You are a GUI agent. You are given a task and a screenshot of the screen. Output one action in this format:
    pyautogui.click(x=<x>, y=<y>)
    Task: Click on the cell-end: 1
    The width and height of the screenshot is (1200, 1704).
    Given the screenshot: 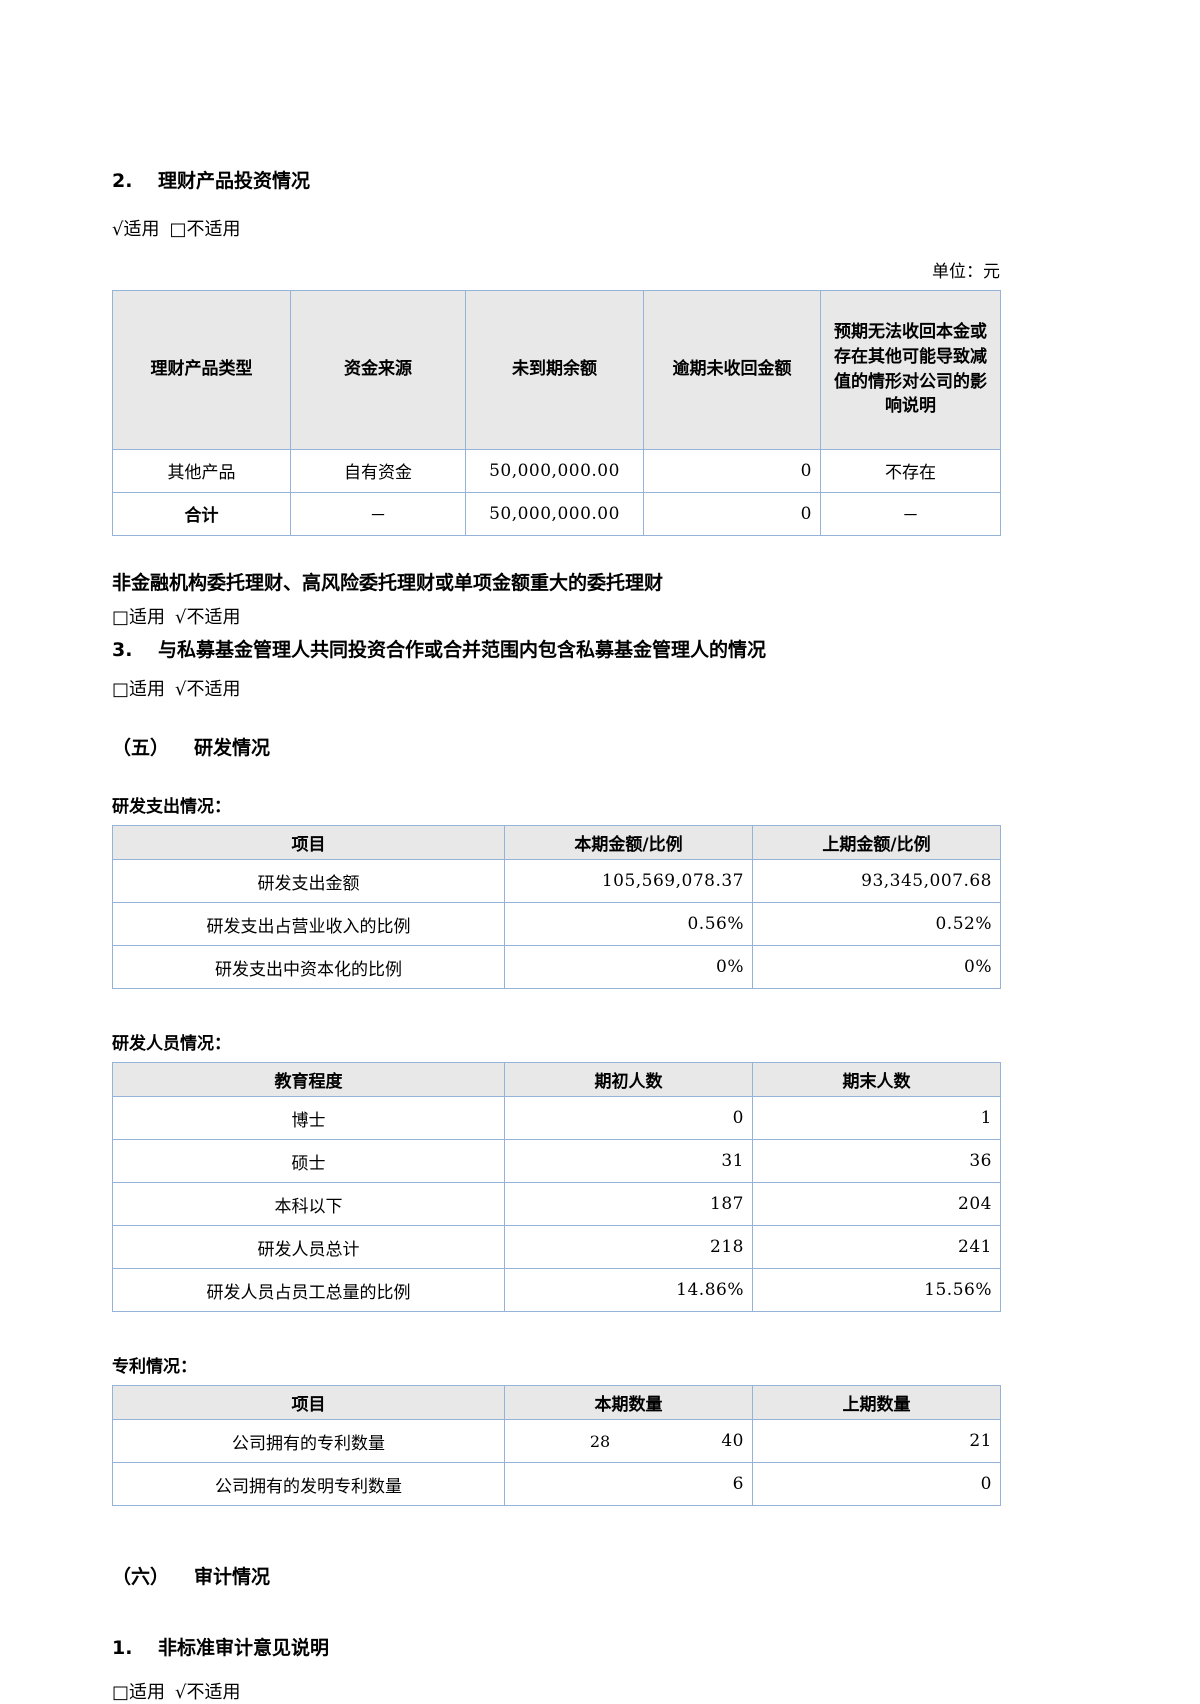 What is the action you would take?
    pyautogui.click(x=876, y=1118)
    